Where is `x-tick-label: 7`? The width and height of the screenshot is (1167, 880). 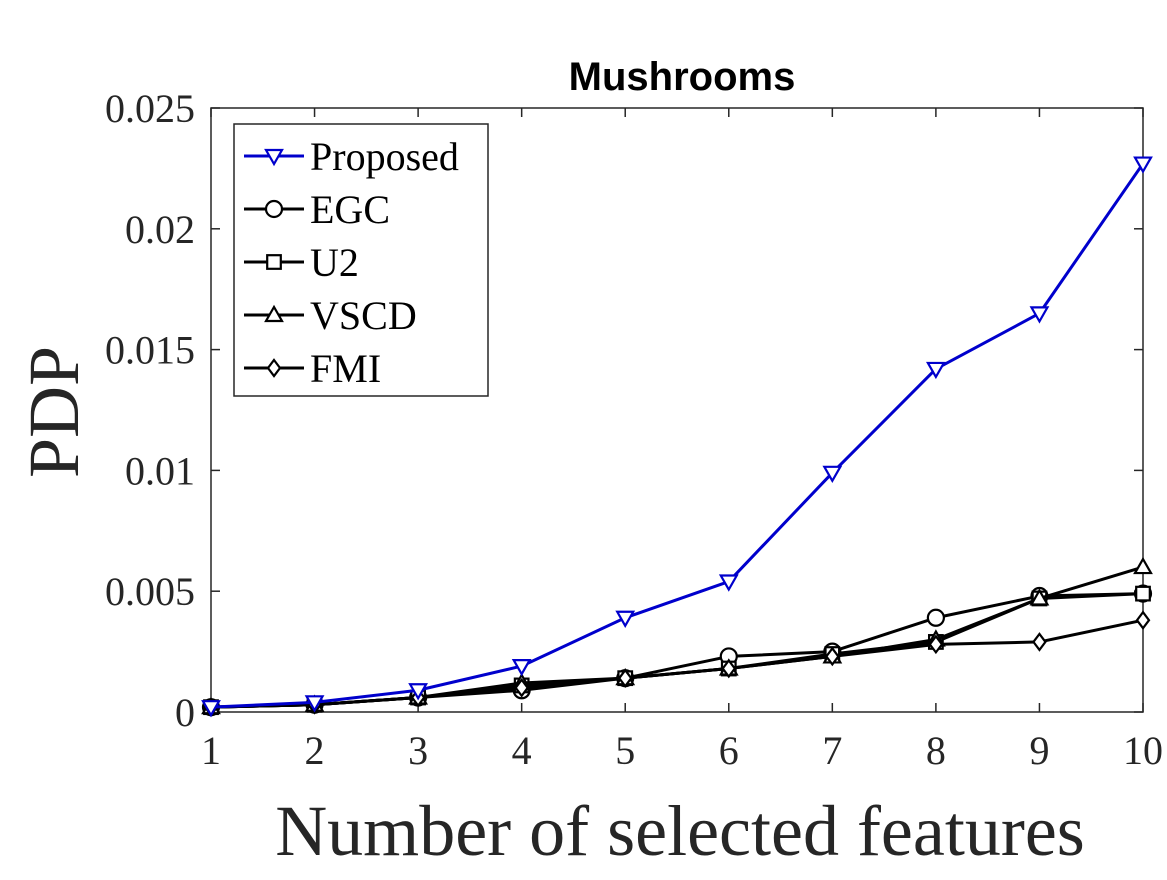
x-tick-label: 7 is located at coordinates (832, 750).